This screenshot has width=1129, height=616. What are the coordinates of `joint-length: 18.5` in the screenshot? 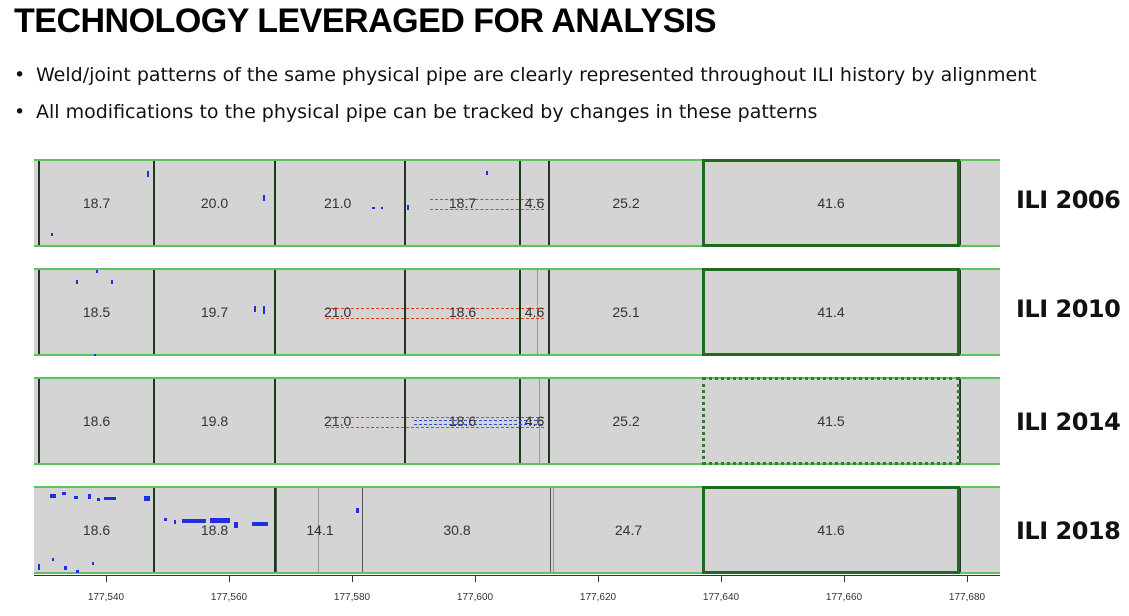 It's located at (96, 312).